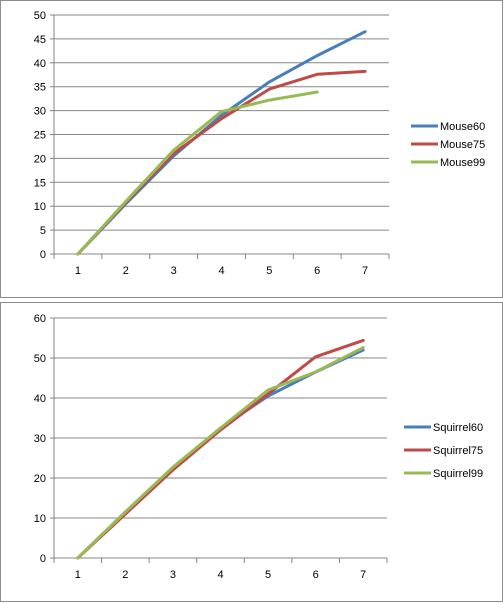 Image resolution: width=504 pixels, height=603 pixels. Describe the element at coordinates (40, 88) in the screenshot. I see `y-tick-label: 35` at that location.